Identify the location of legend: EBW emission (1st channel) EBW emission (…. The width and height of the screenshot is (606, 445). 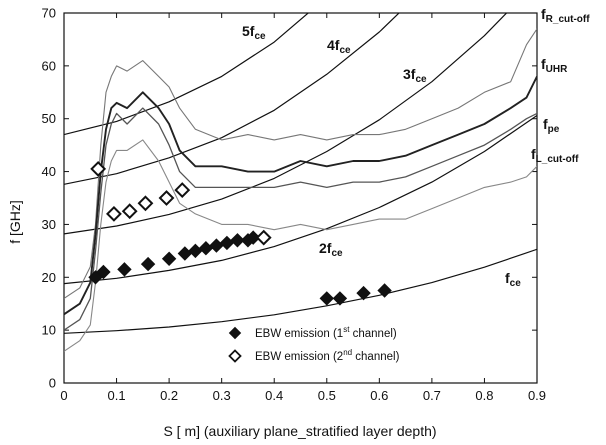
(314, 344).